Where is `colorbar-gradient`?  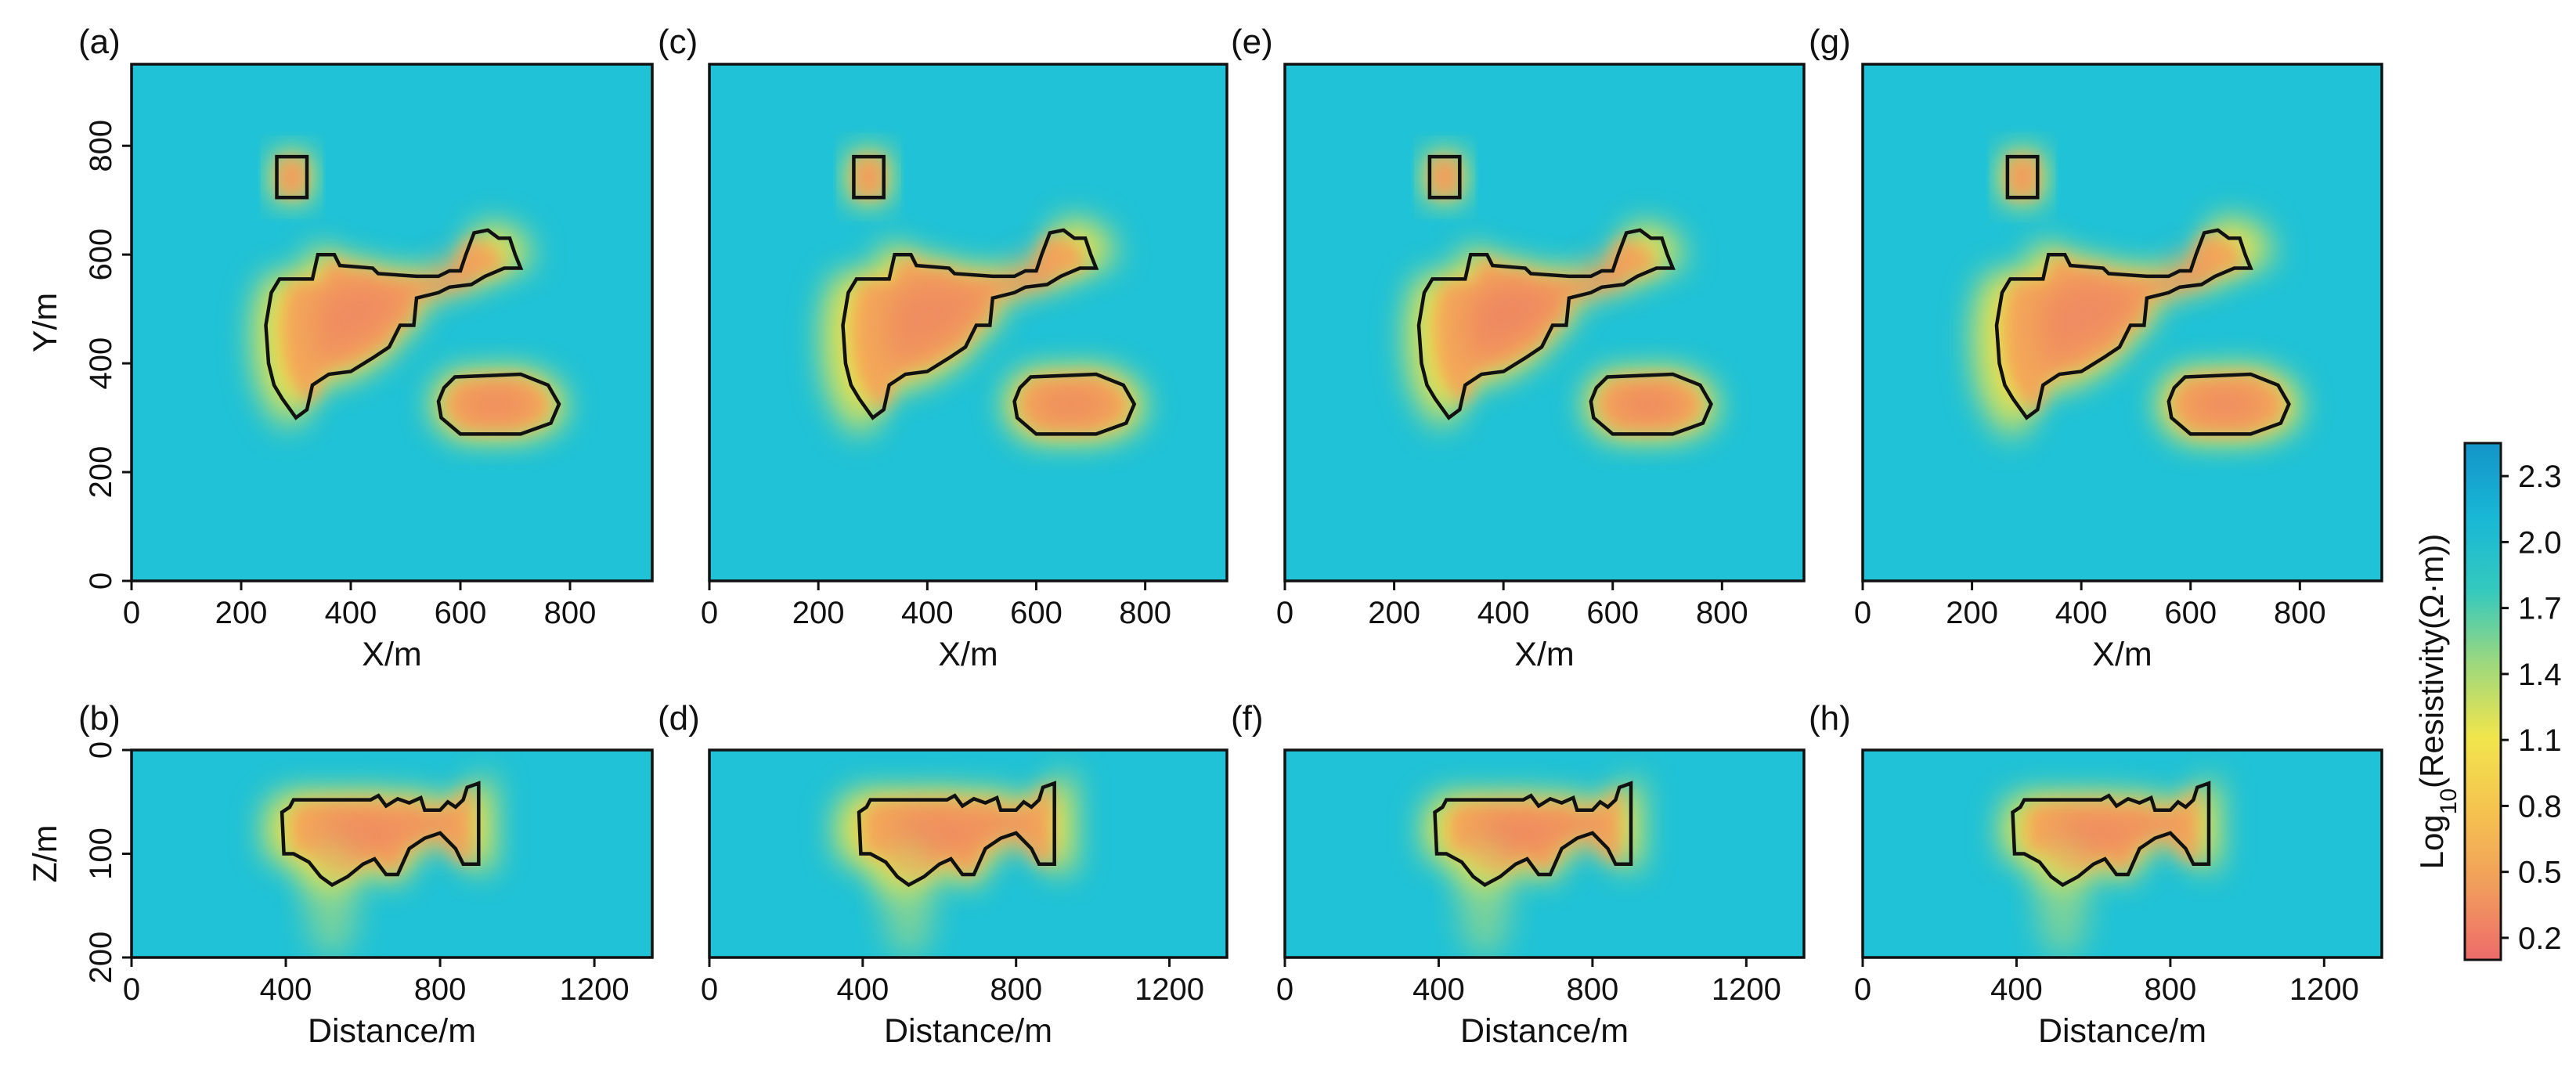 colorbar-gradient is located at coordinates (2482, 701).